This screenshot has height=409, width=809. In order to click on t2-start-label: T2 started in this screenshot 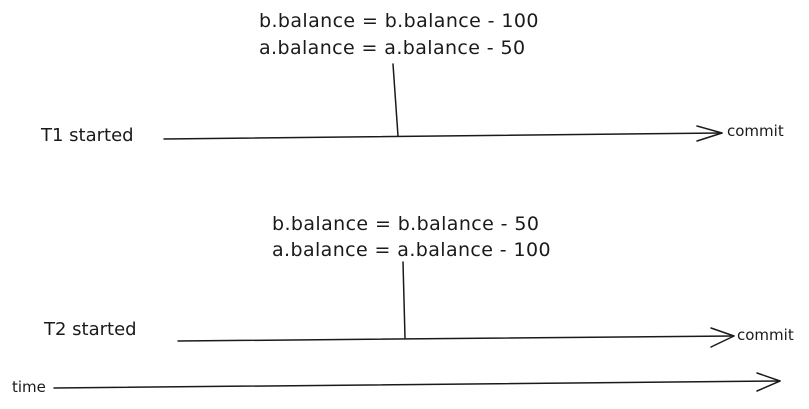, I will do `click(90, 329)`.